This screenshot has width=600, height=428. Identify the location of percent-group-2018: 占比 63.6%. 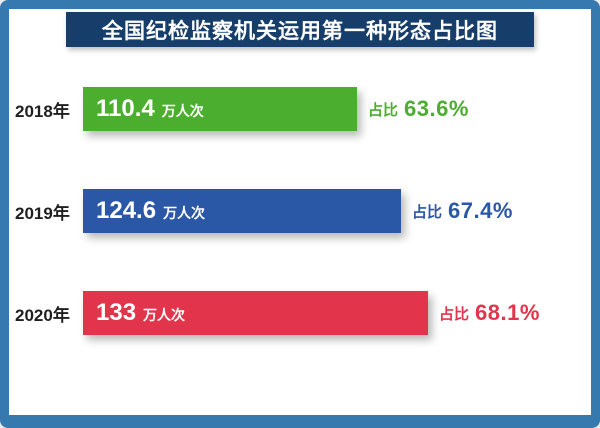
(418, 109).